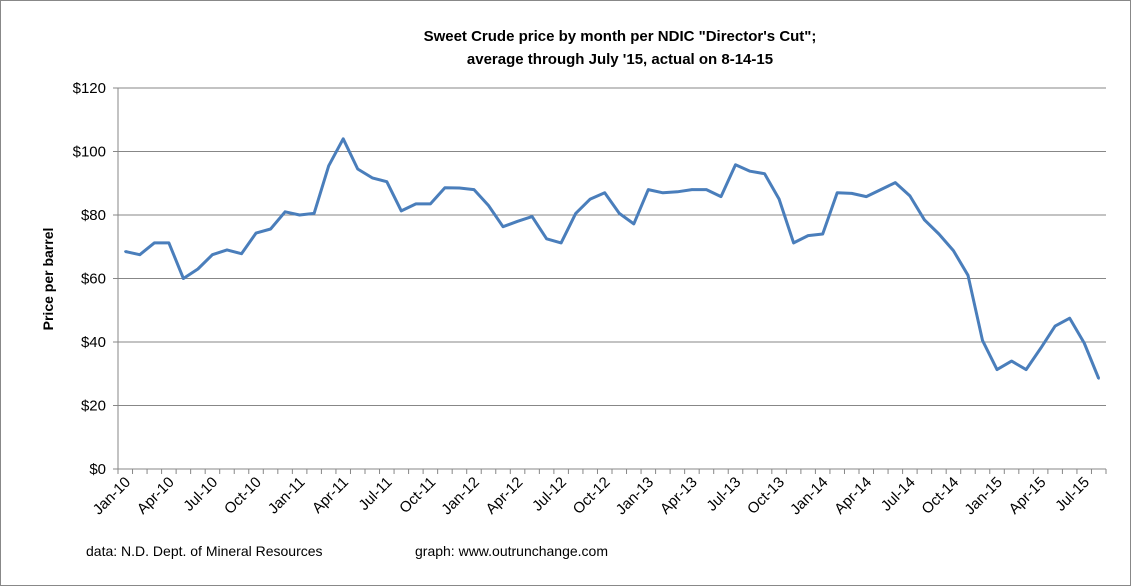 The width and height of the screenshot is (1131, 586). What do you see at coordinates (93, 279) in the screenshot?
I see `y-tick-label: $60` at bounding box center [93, 279].